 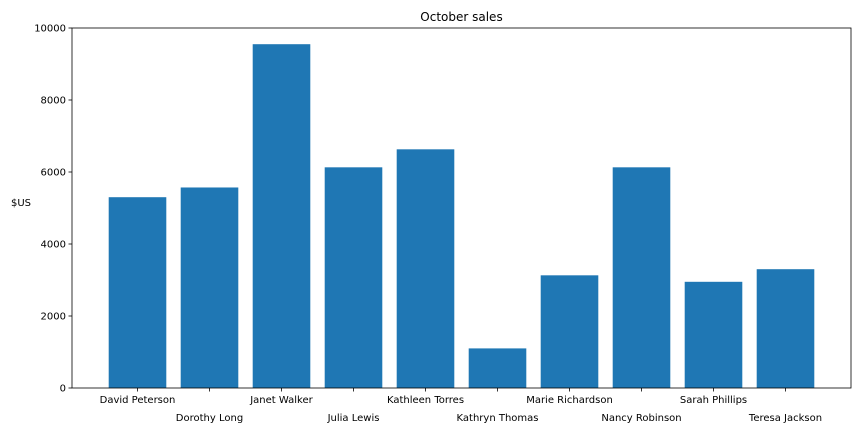 I want to click on y-tick-label: 0, so click(x=63, y=389).